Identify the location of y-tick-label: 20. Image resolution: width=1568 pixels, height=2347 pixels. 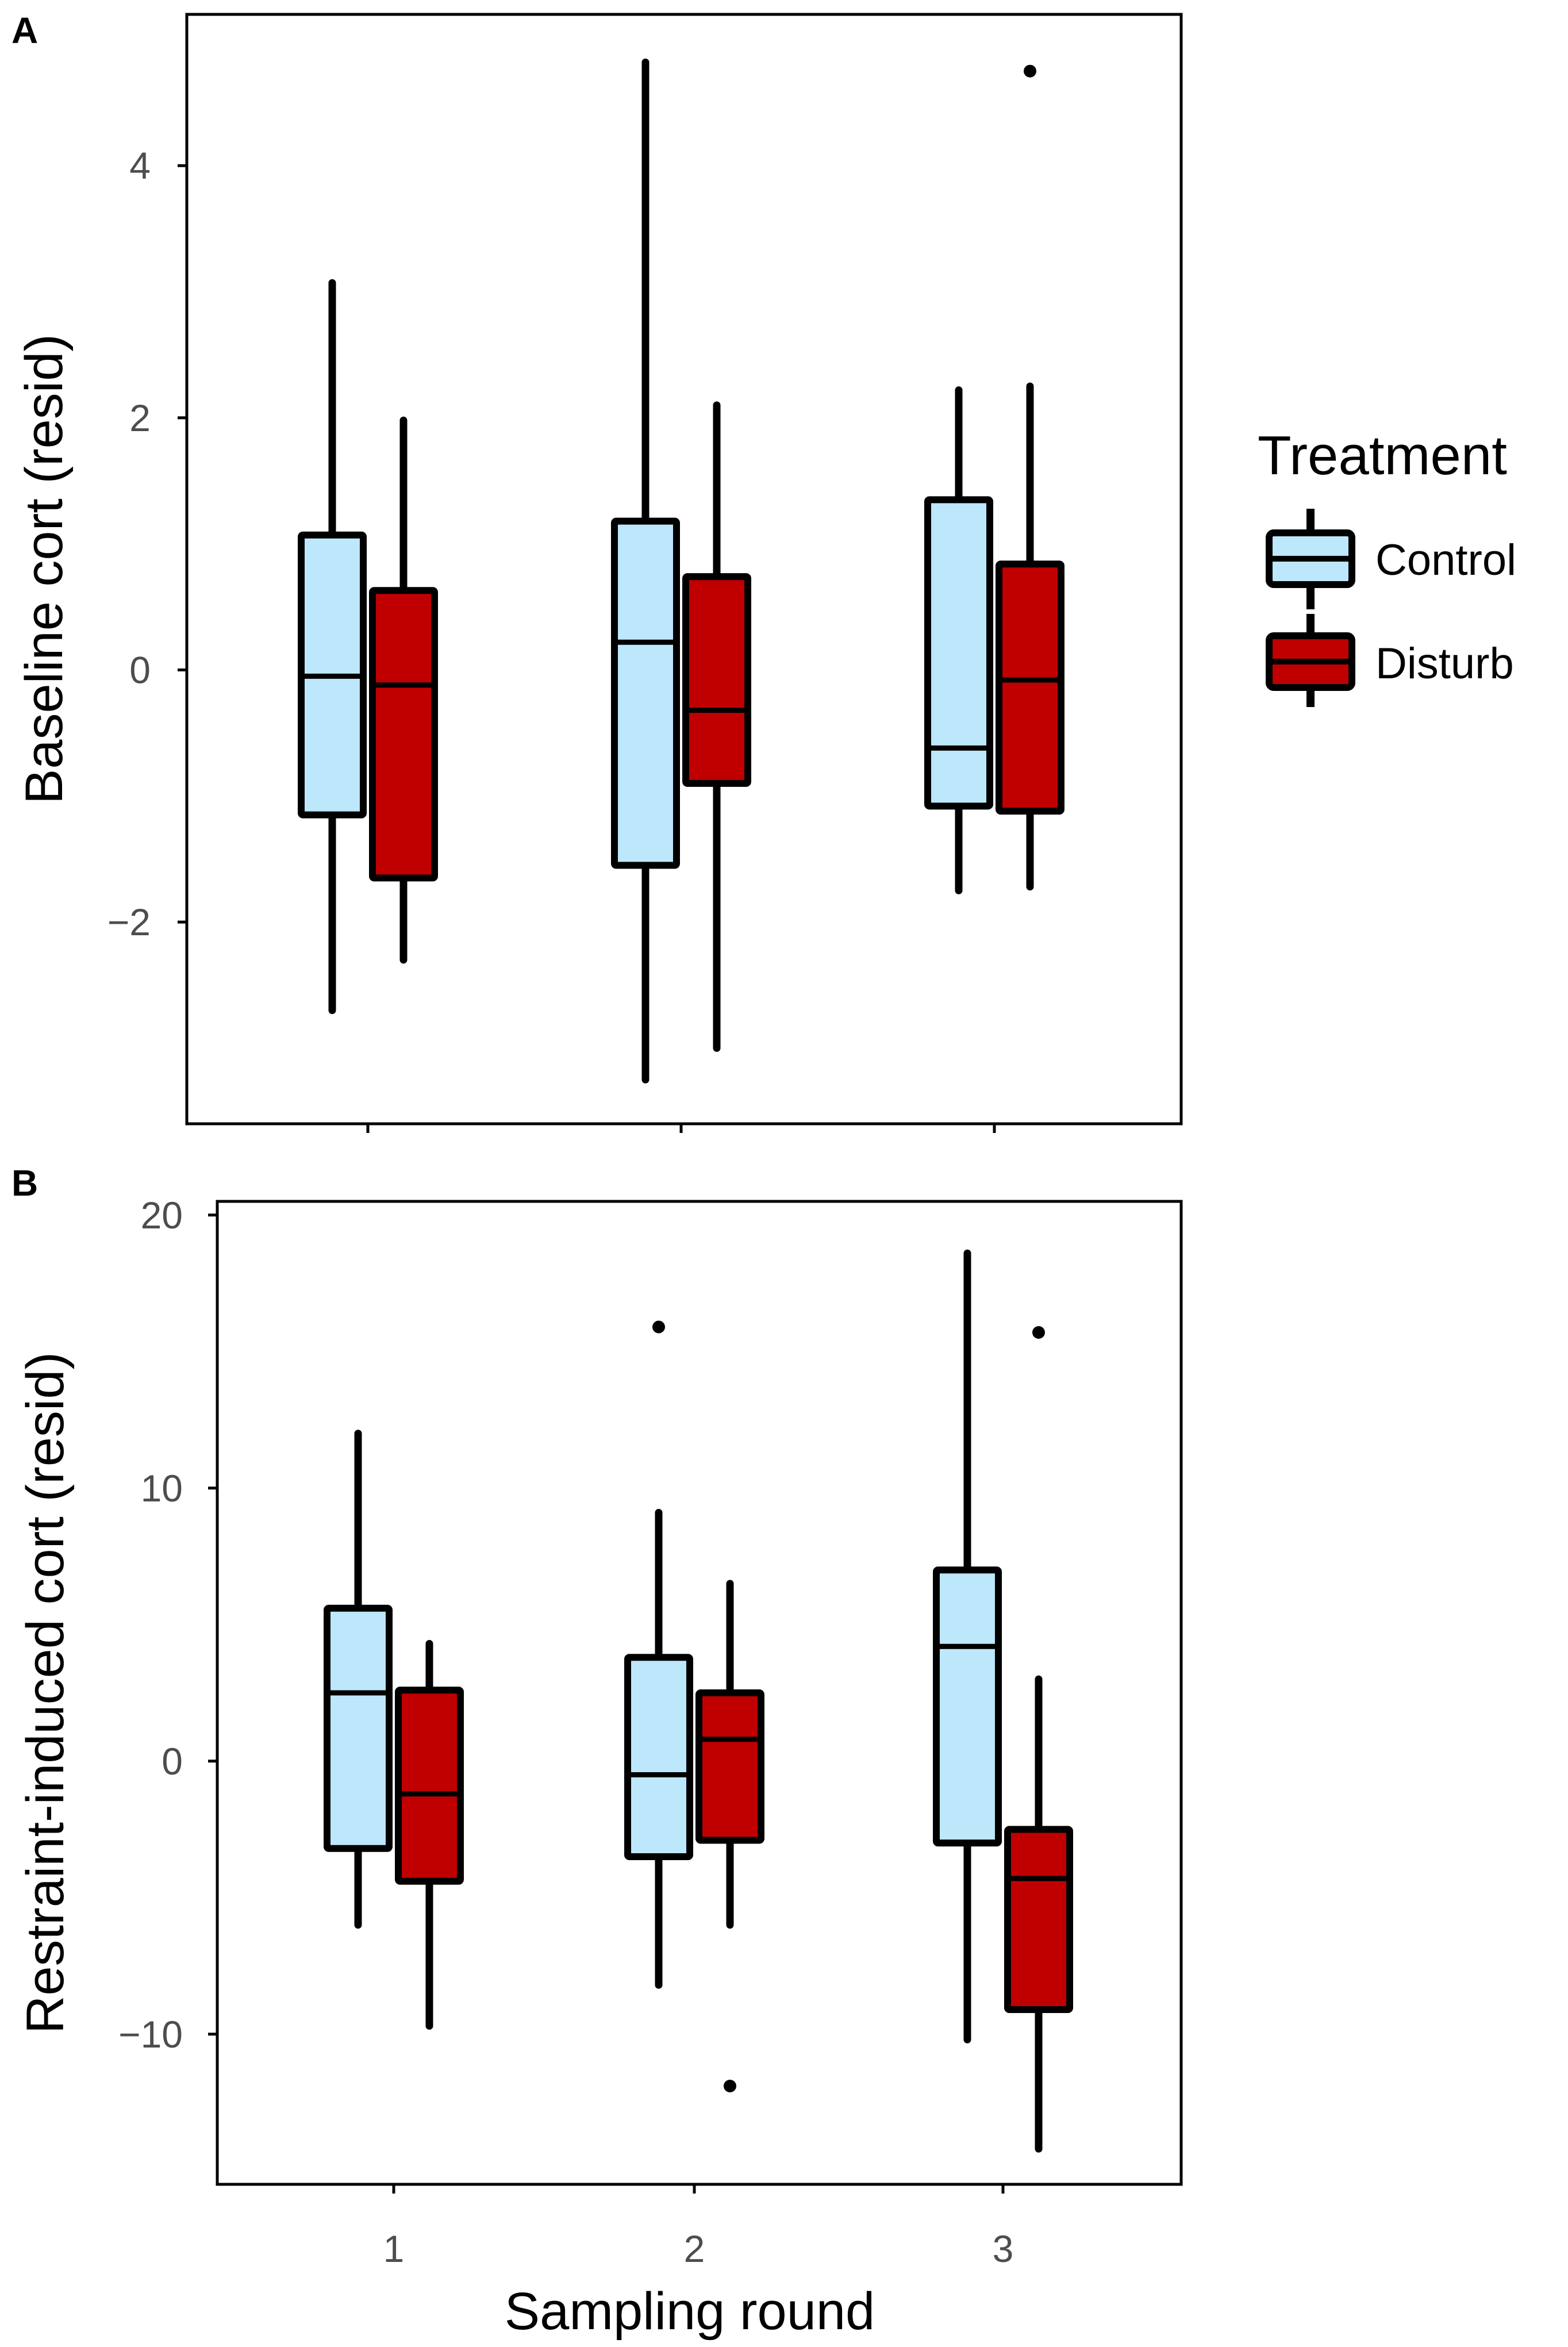
(162, 1215).